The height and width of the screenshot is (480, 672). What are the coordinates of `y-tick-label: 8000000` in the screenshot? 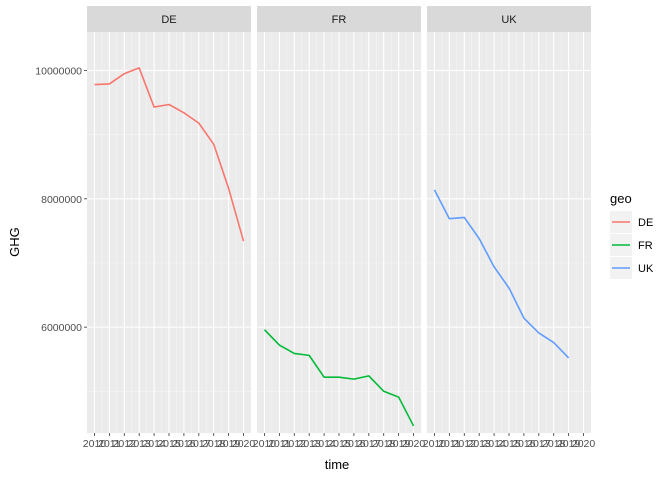 It's located at (61, 200).